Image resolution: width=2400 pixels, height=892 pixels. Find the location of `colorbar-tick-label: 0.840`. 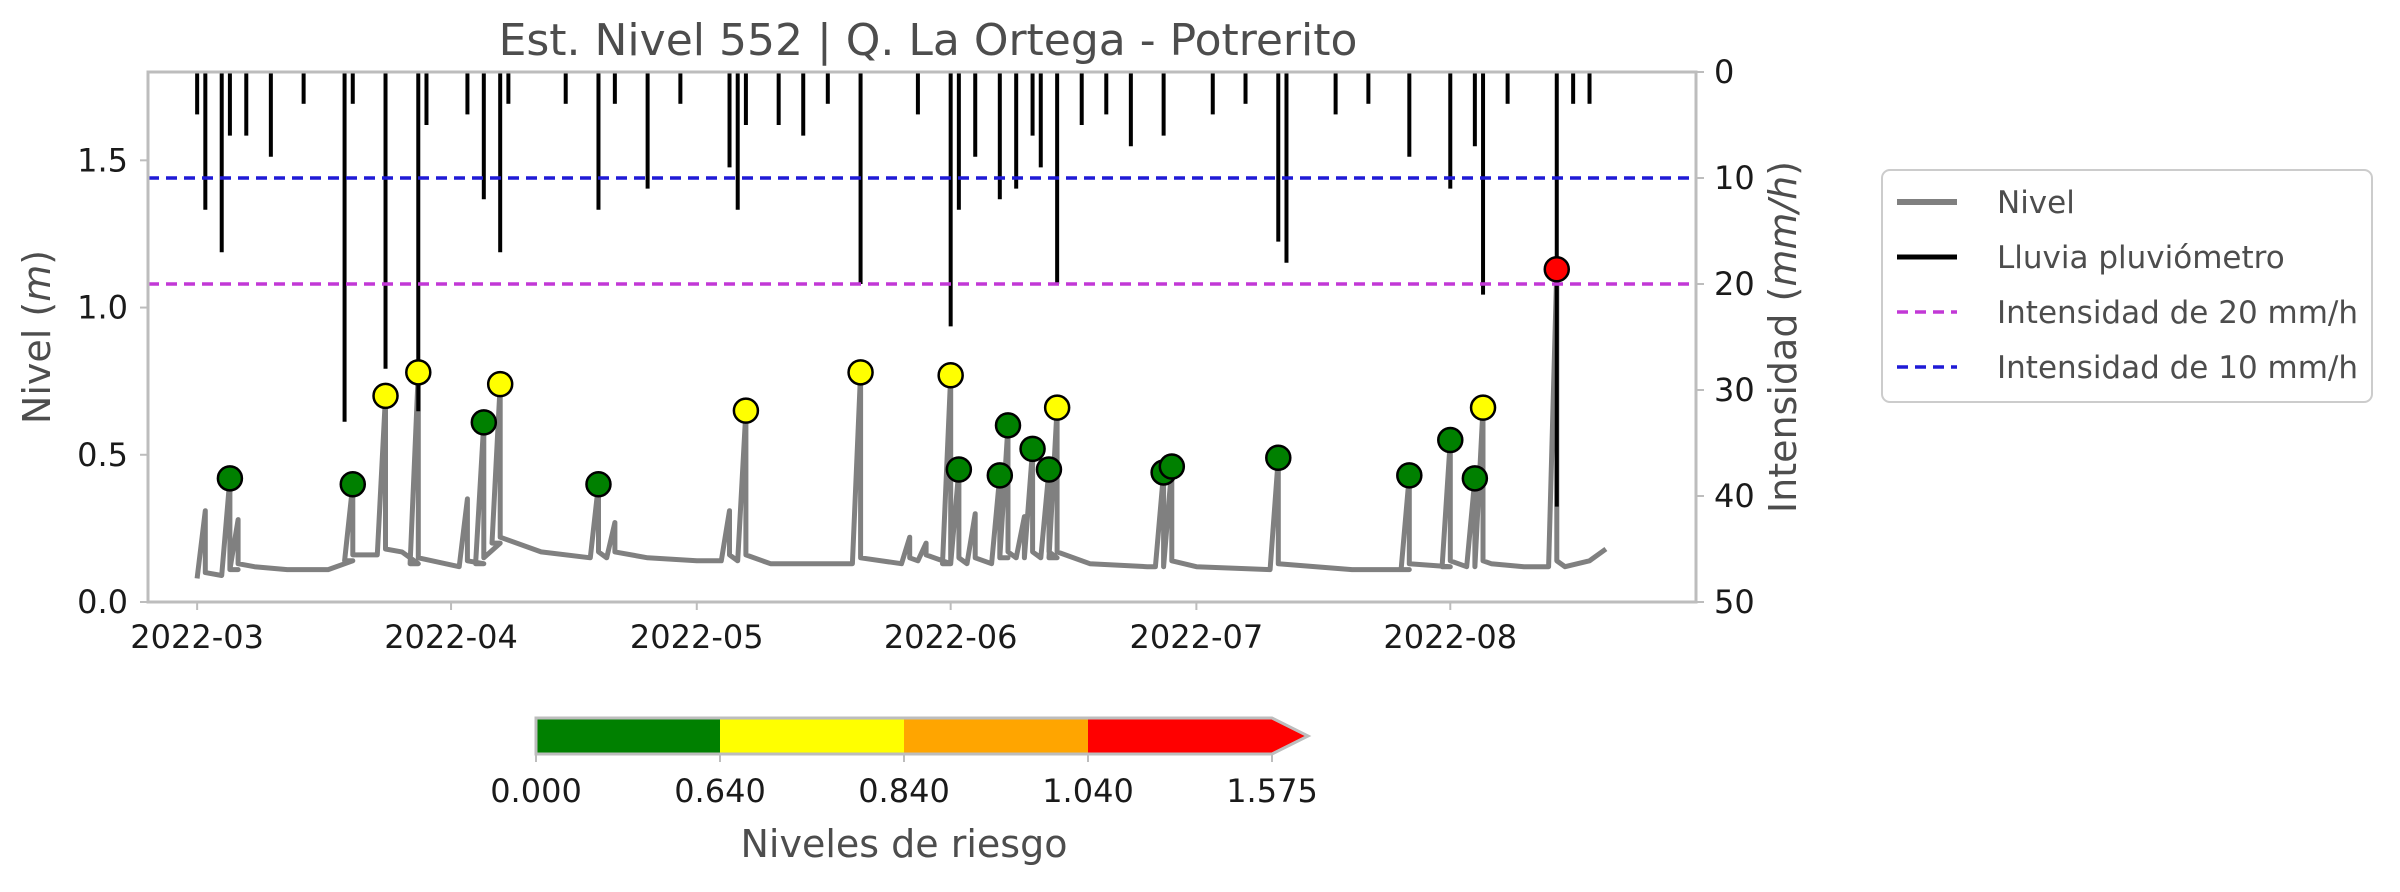

colorbar-tick-label: 0.840 is located at coordinates (904, 791).